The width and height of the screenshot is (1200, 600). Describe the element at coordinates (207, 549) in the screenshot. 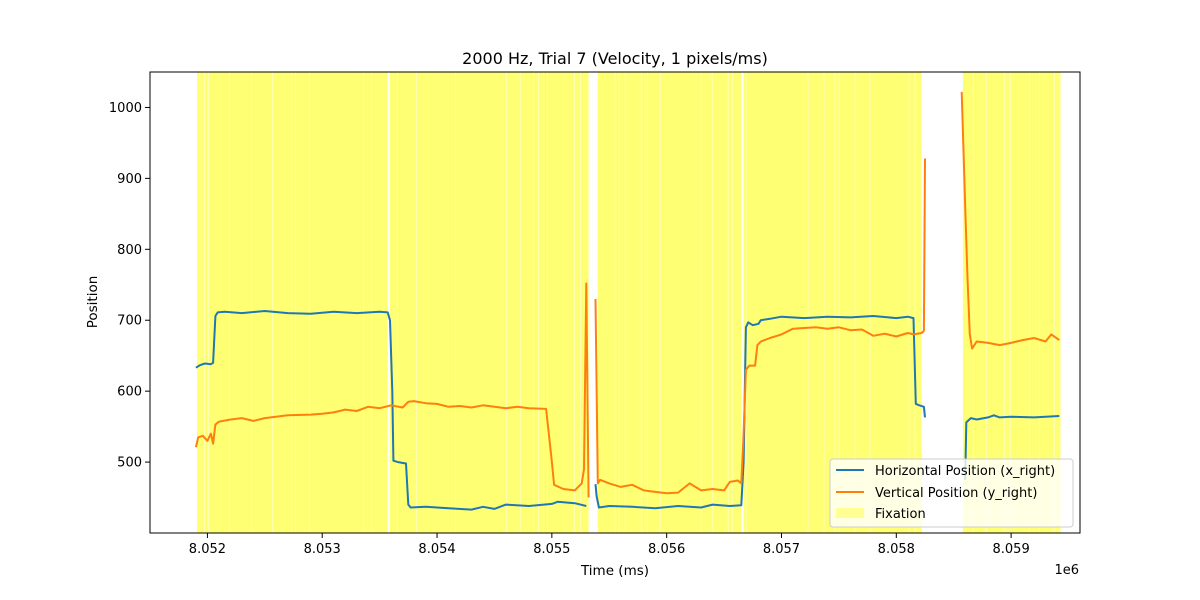

I see `x-tick-label: 8.052` at that location.